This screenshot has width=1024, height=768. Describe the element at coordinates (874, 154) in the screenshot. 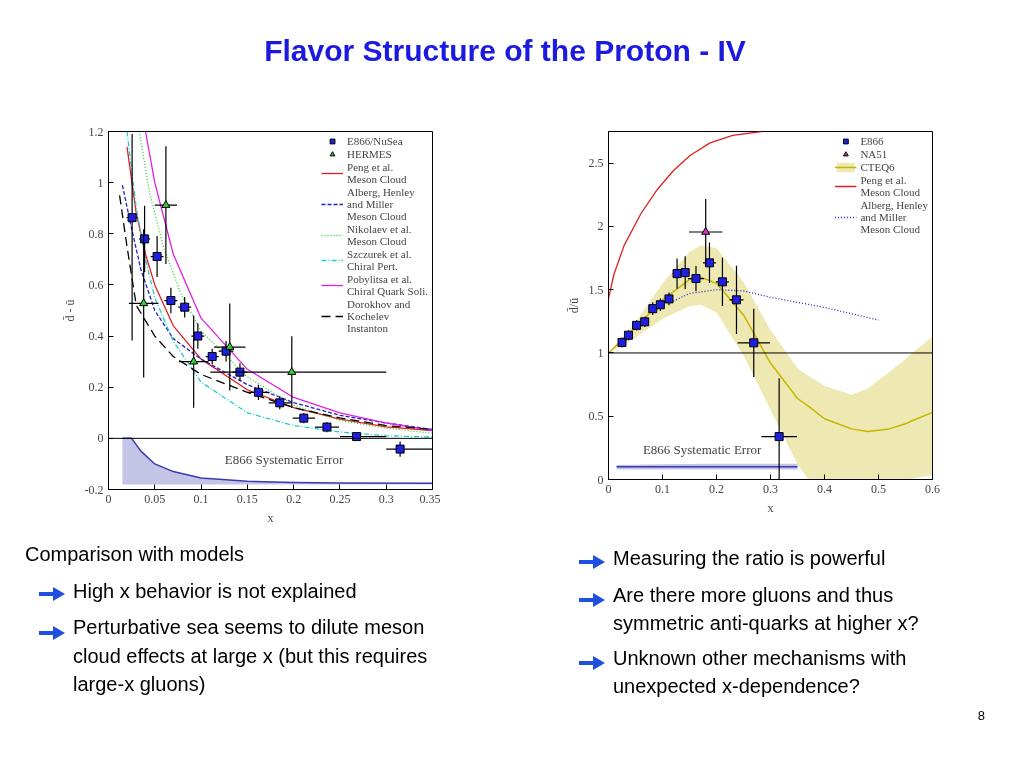

I see `legend-label: NA51` at that location.